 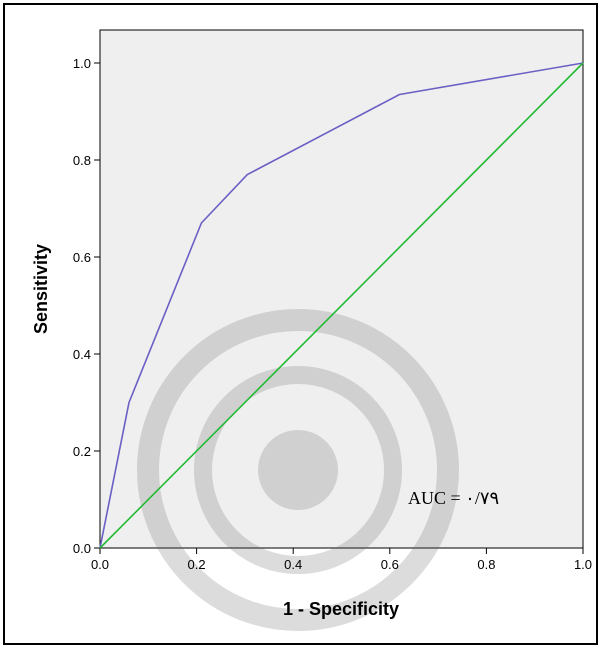 What do you see at coordinates (82, 63) in the screenshot?
I see `y-tick-label: 1.0` at bounding box center [82, 63].